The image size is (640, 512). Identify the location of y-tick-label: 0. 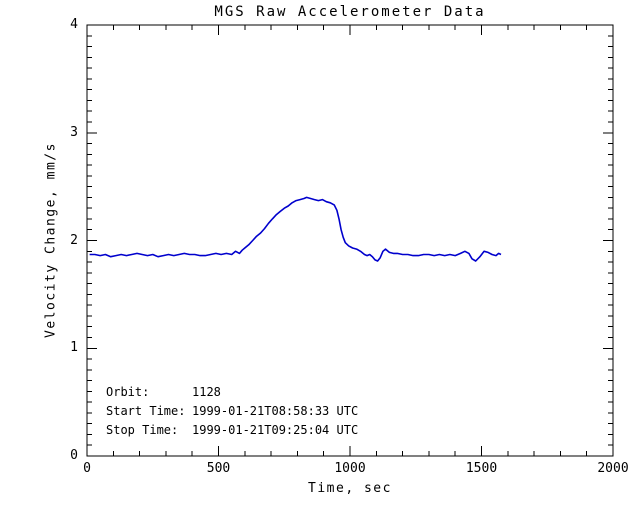
(74, 455).